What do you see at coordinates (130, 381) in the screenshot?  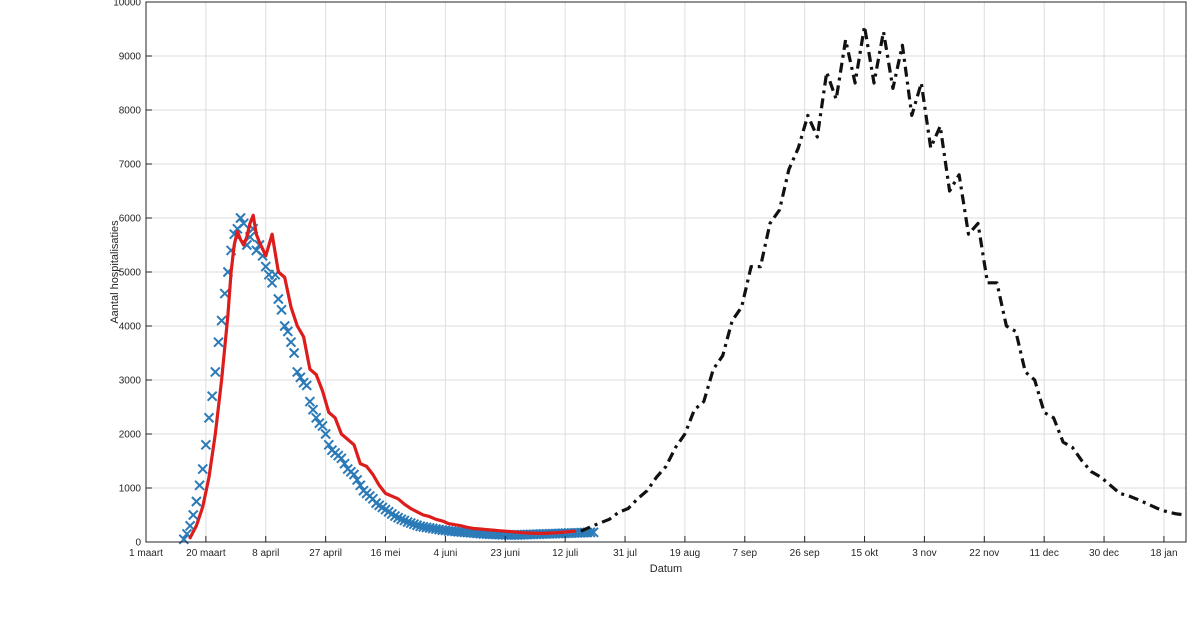 I see `y-tick-label: 3000` at bounding box center [130, 381].